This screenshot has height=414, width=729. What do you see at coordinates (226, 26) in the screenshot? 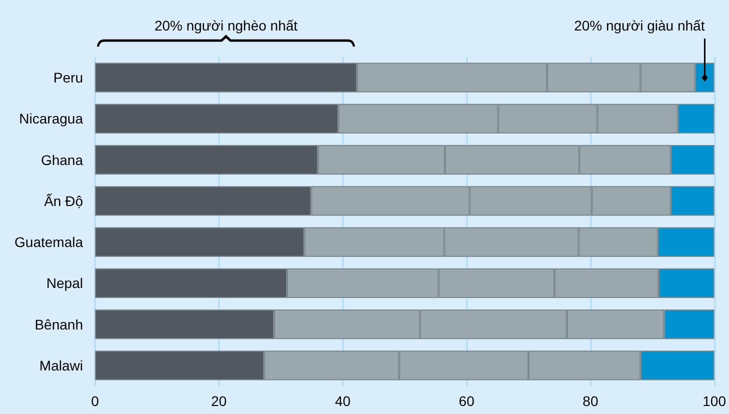
I see `text: 20% người nghèo nhất` at bounding box center [226, 26].